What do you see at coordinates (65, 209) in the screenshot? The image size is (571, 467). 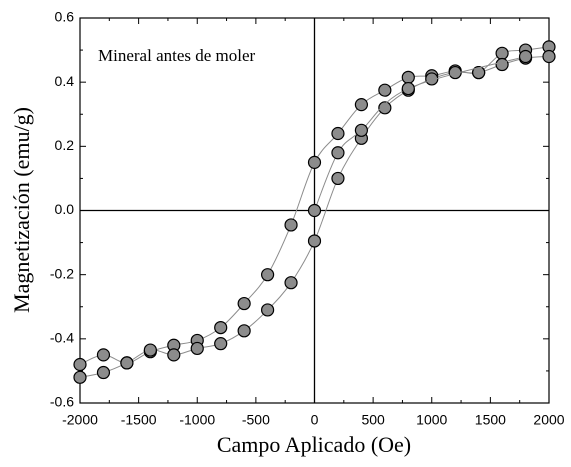 I see `y-tick-label: 0.0` at bounding box center [65, 209].